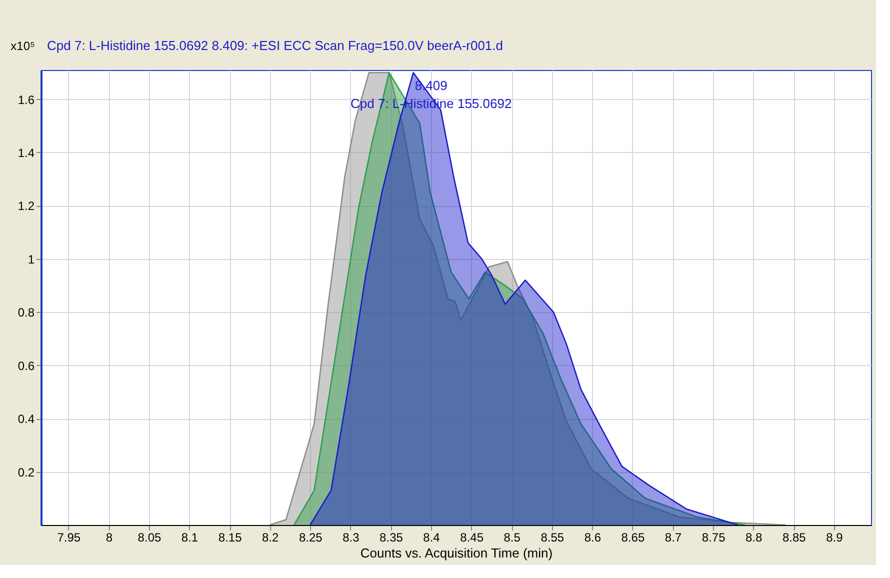 Image resolution: width=890 pixels, height=578 pixels. Describe the element at coordinates (714, 537) in the screenshot. I see `x-tick-label: 8.75` at that location.